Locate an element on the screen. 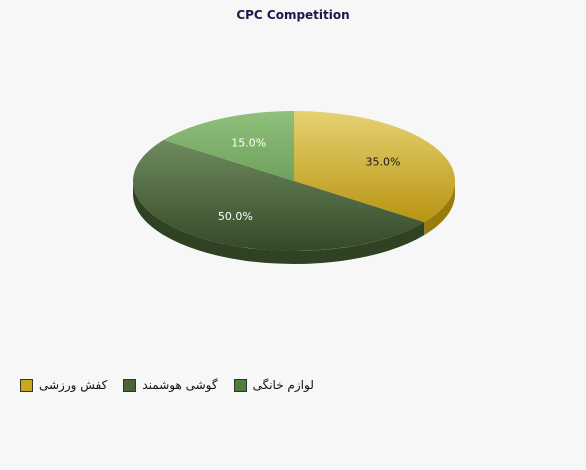 This screenshot has height=470, width=586. legend-label: گوشی هوشمند is located at coordinates (180, 385).